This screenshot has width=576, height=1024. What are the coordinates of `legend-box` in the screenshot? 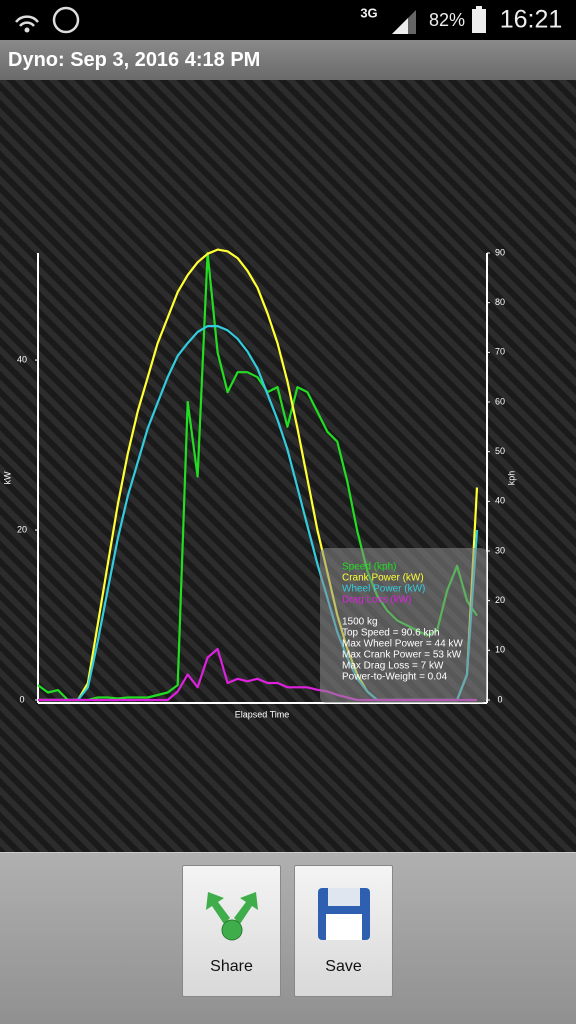 It's located at (403, 625).